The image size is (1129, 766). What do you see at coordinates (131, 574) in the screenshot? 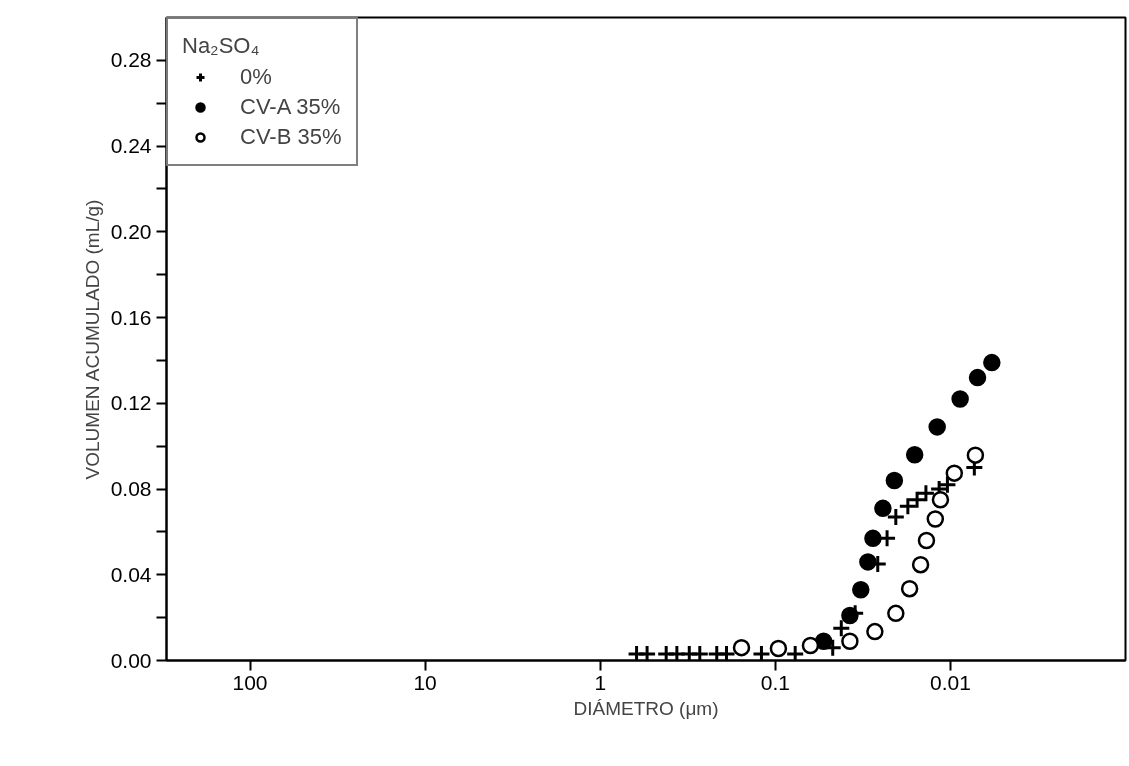
I see `y-tick-label: 0.04` at bounding box center [131, 574].